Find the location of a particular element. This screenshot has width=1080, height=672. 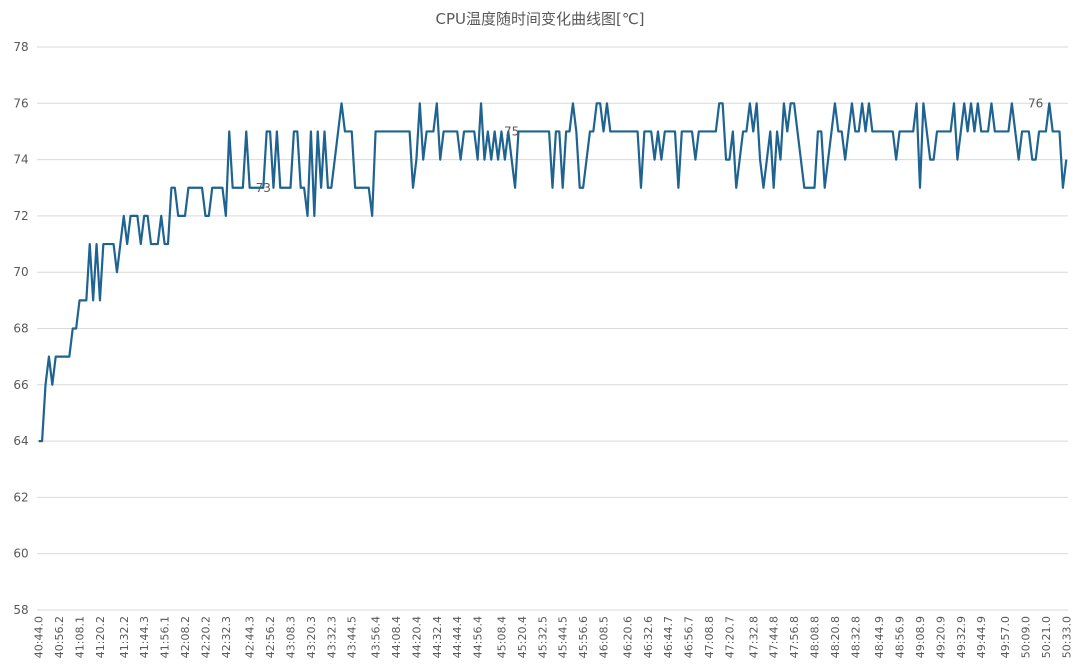

x-tick-label: 49:20.9 is located at coordinates (940, 637).